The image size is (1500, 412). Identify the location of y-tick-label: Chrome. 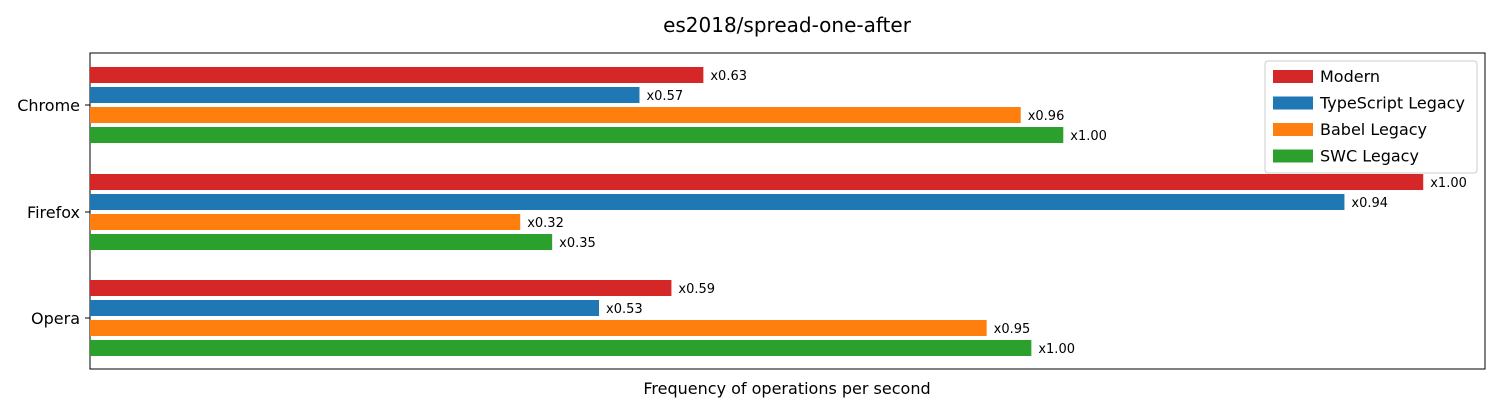
(48, 105).